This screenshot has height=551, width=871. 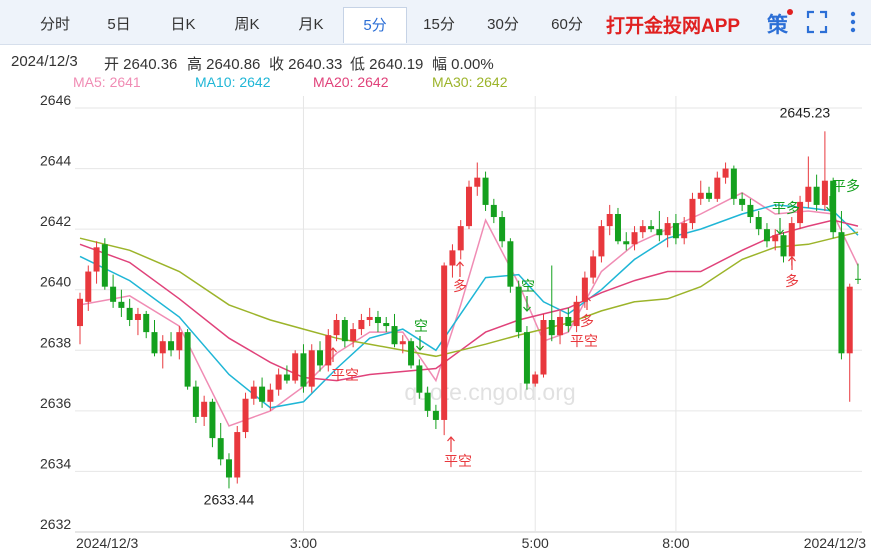 I want to click on fullscreen-icon, so click(x=817, y=22).